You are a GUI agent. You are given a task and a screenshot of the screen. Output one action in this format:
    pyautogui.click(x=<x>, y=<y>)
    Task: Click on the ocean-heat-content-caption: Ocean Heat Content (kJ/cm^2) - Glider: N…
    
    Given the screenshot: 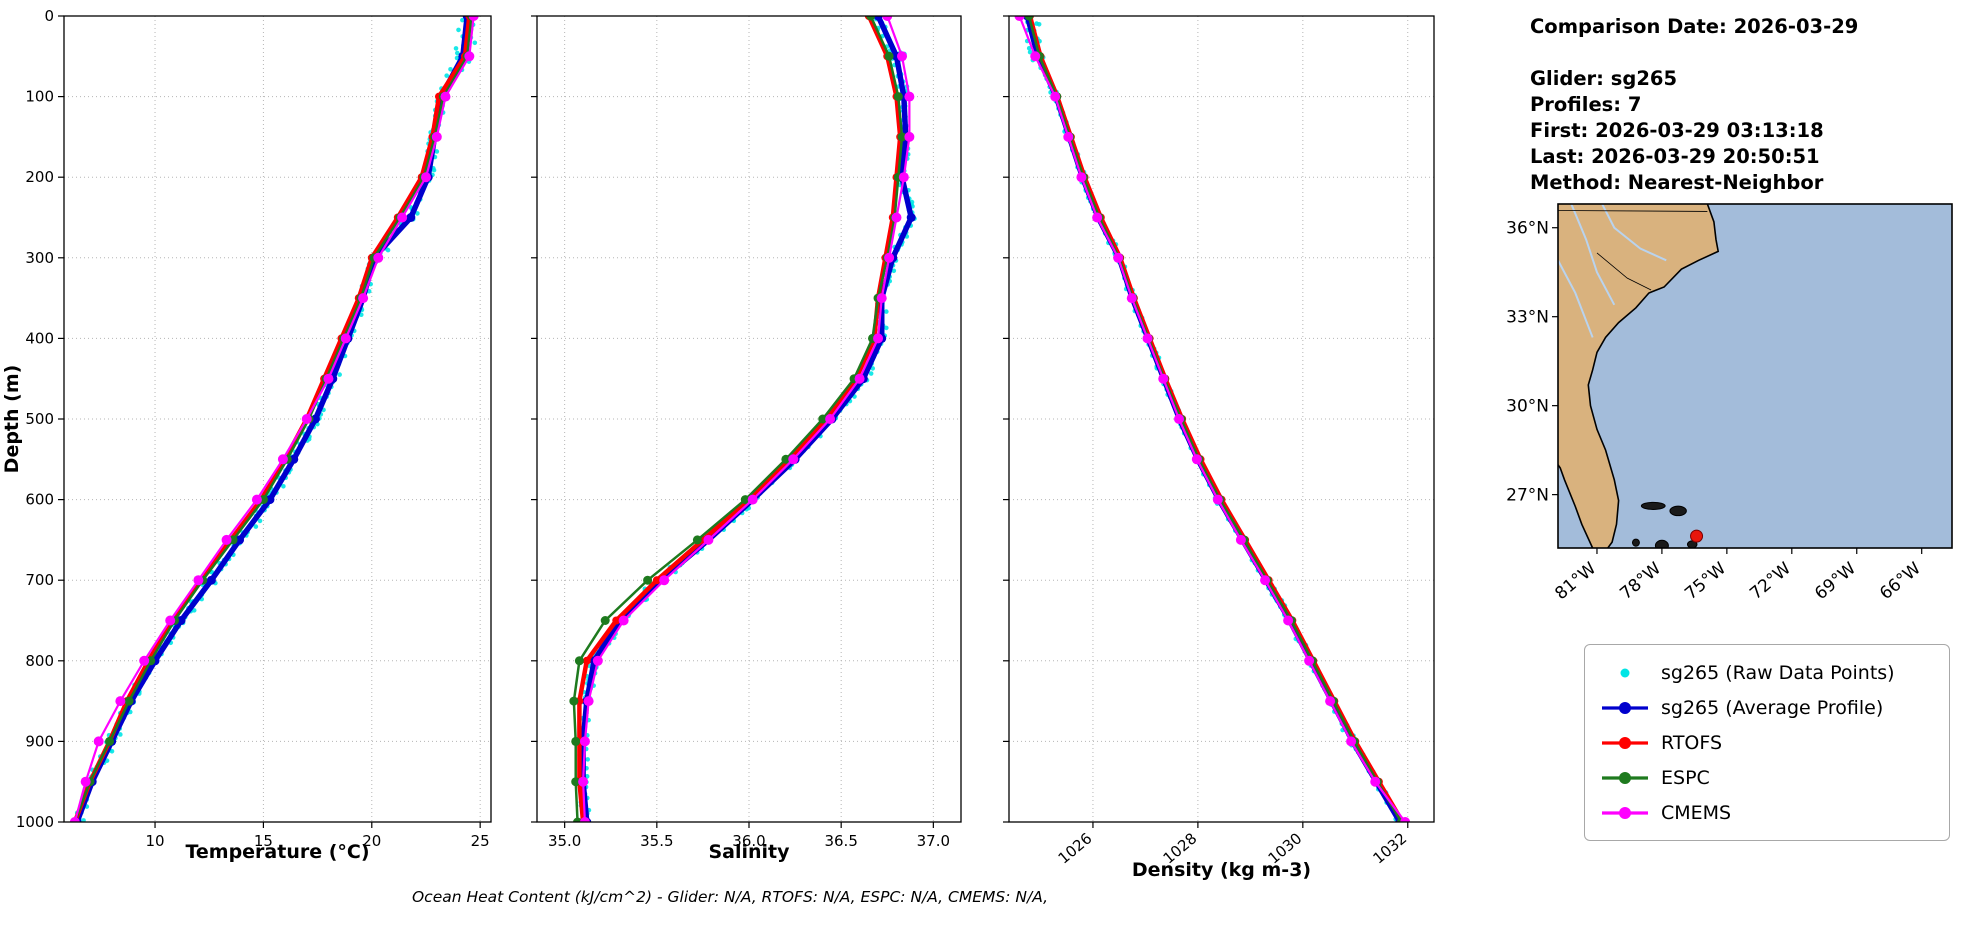 What is the action you would take?
    pyautogui.click(x=730, y=897)
    